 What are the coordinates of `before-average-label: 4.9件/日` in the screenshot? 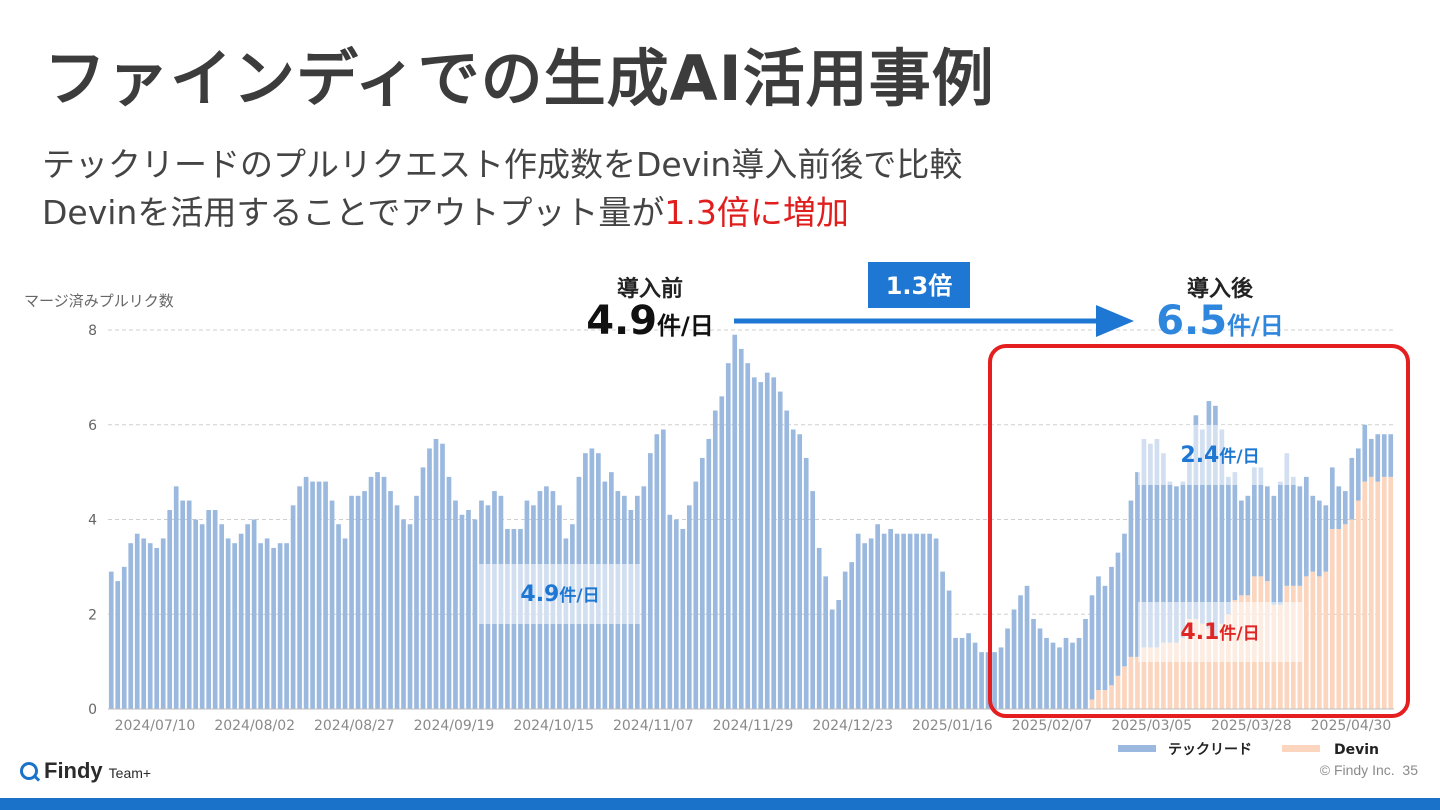 It's located at (559, 594).